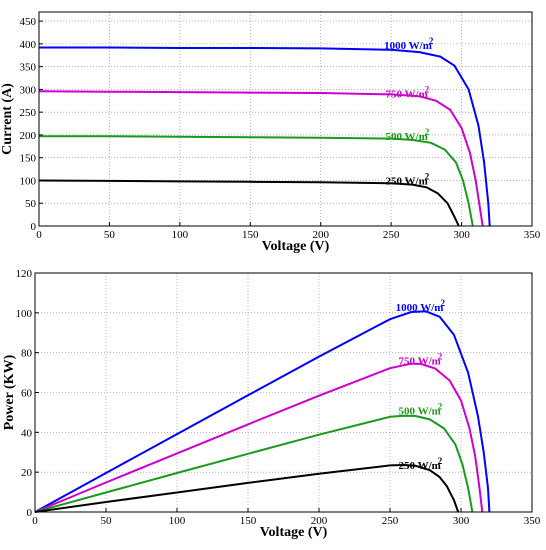 Image resolution: width=546 pixels, height=550 pixels. Describe the element at coordinates (532, 521) in the screenshot. I see `pv-x-tick-label: 350` at that location.